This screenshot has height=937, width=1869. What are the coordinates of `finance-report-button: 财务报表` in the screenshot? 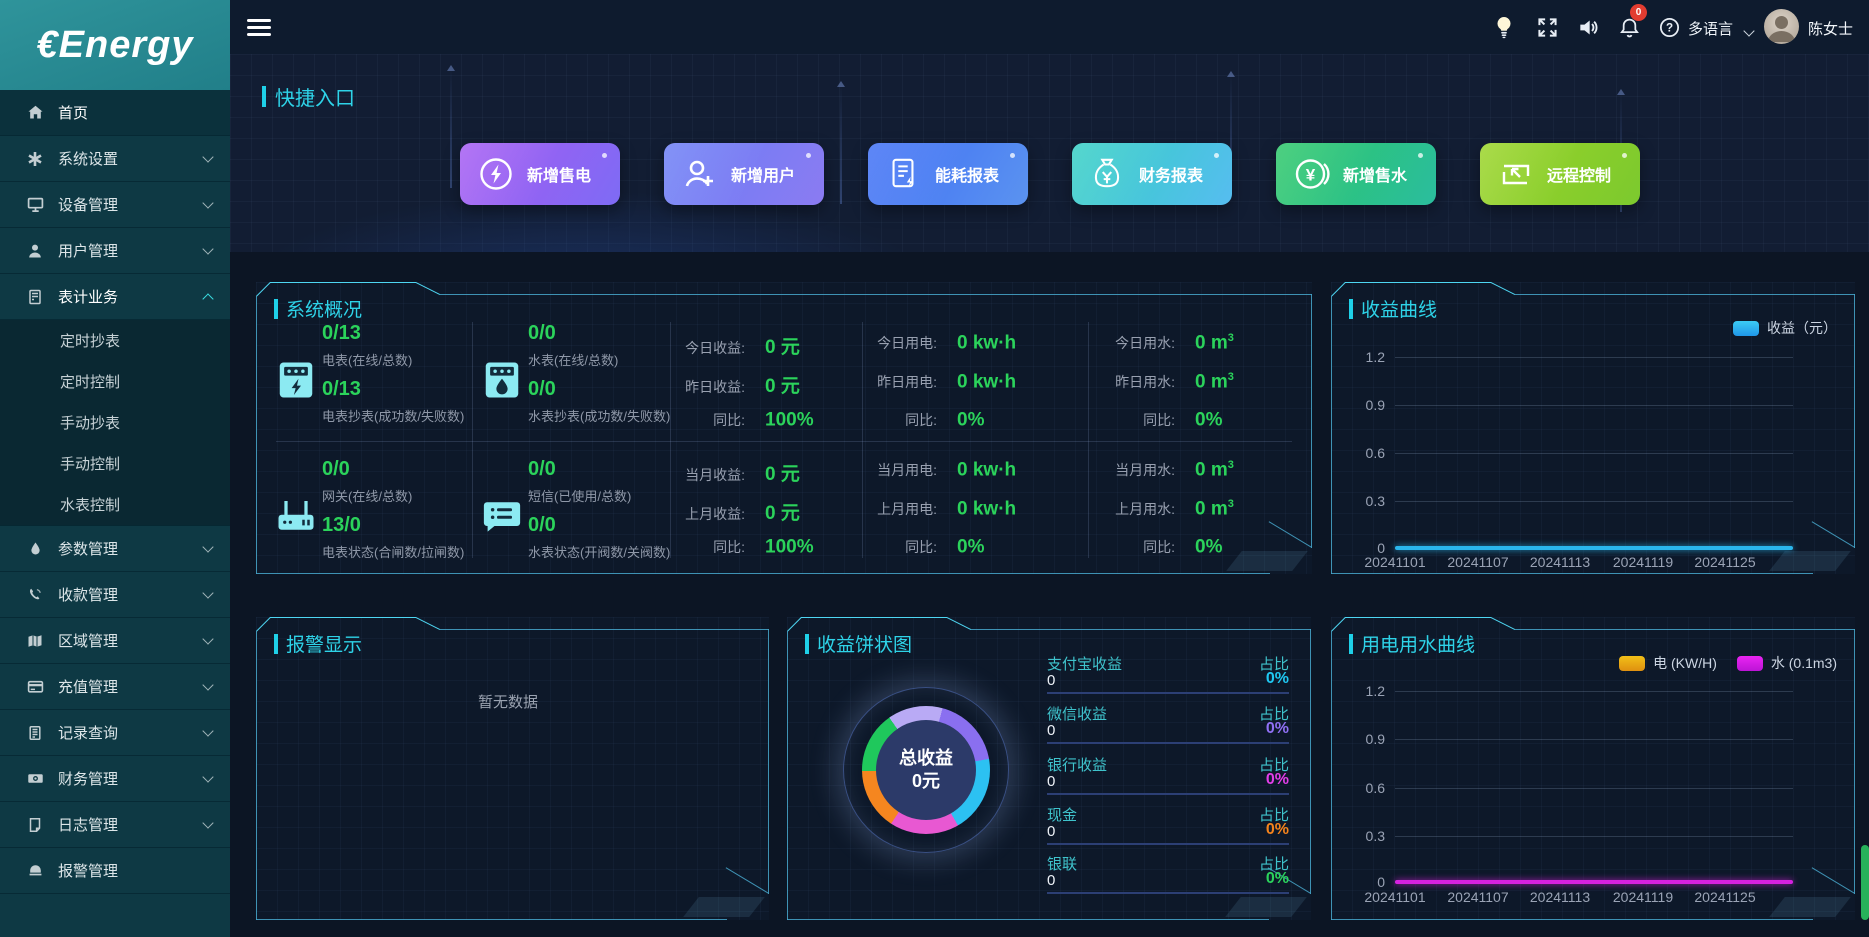 It's located at (1152, 174).